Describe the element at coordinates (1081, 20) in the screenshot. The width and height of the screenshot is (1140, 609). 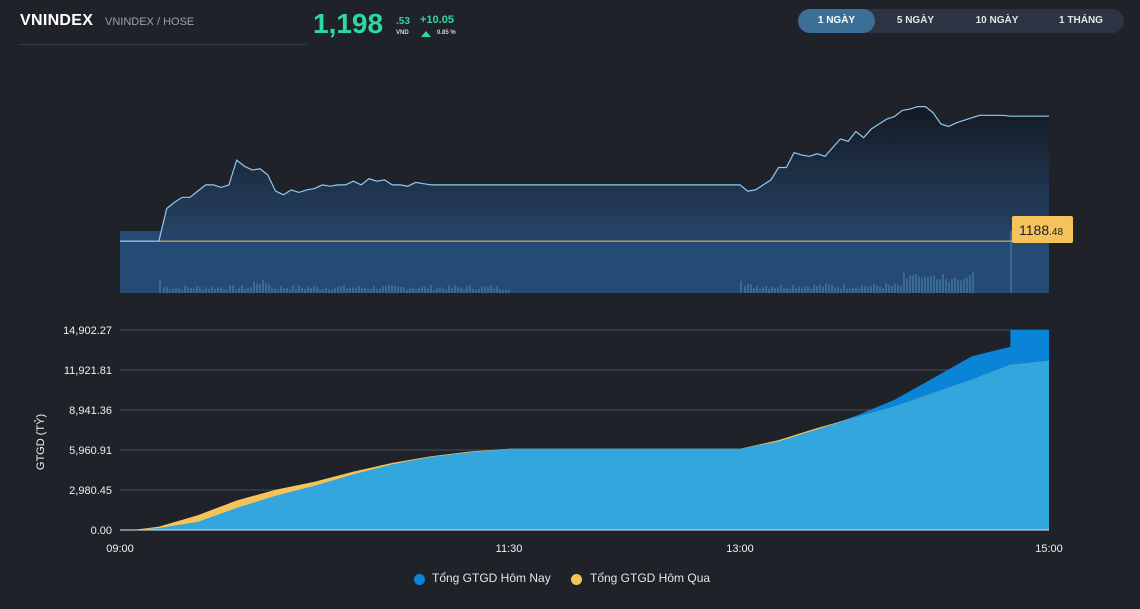
I see `tab-1-thang: 1 THÁNG` at that location.